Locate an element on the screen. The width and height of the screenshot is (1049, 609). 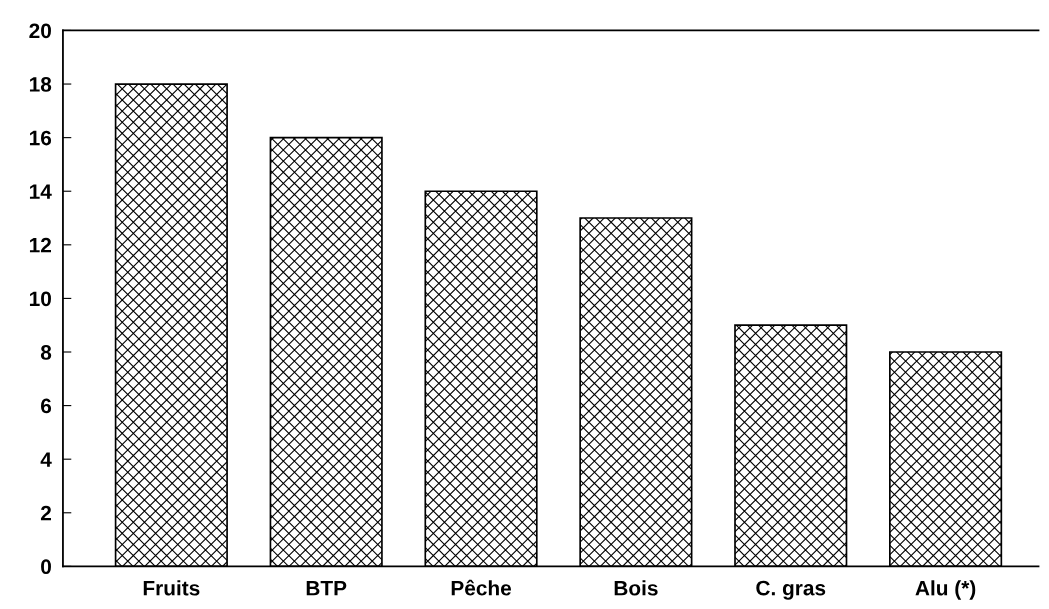
y-tick-label: 16 is located at coordinates (40, 138).